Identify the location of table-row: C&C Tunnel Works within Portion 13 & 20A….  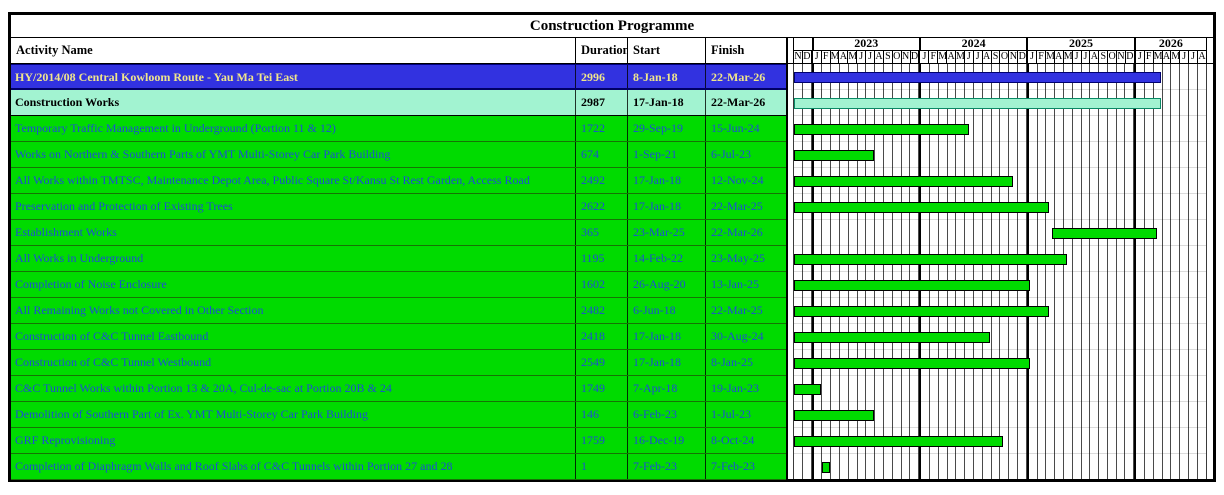
(398, 389).